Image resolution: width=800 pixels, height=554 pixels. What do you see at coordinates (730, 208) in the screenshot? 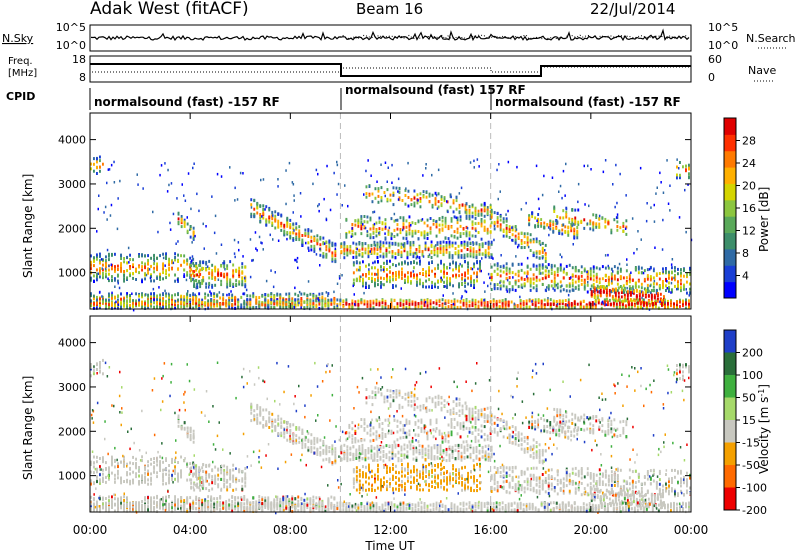
I see `power-colorbar-swatch` at bounding box center [730, 208].